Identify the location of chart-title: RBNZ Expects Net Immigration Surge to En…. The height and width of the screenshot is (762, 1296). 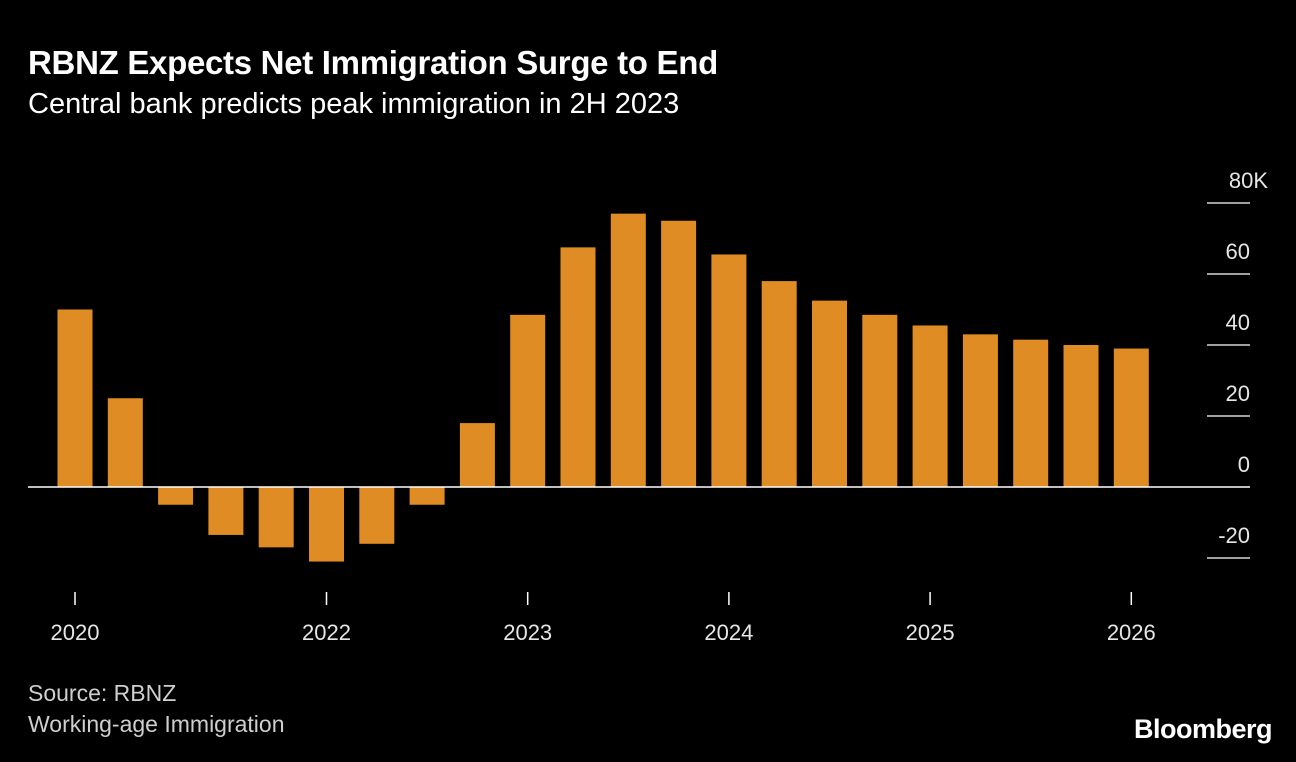
(373, 62).